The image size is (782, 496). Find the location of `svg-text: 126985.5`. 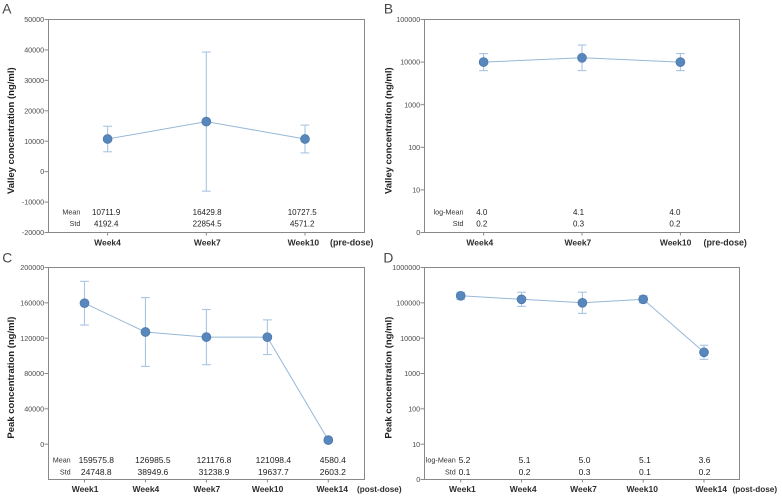

svg-text: 126985.5 is located at coordinates (153, 460).